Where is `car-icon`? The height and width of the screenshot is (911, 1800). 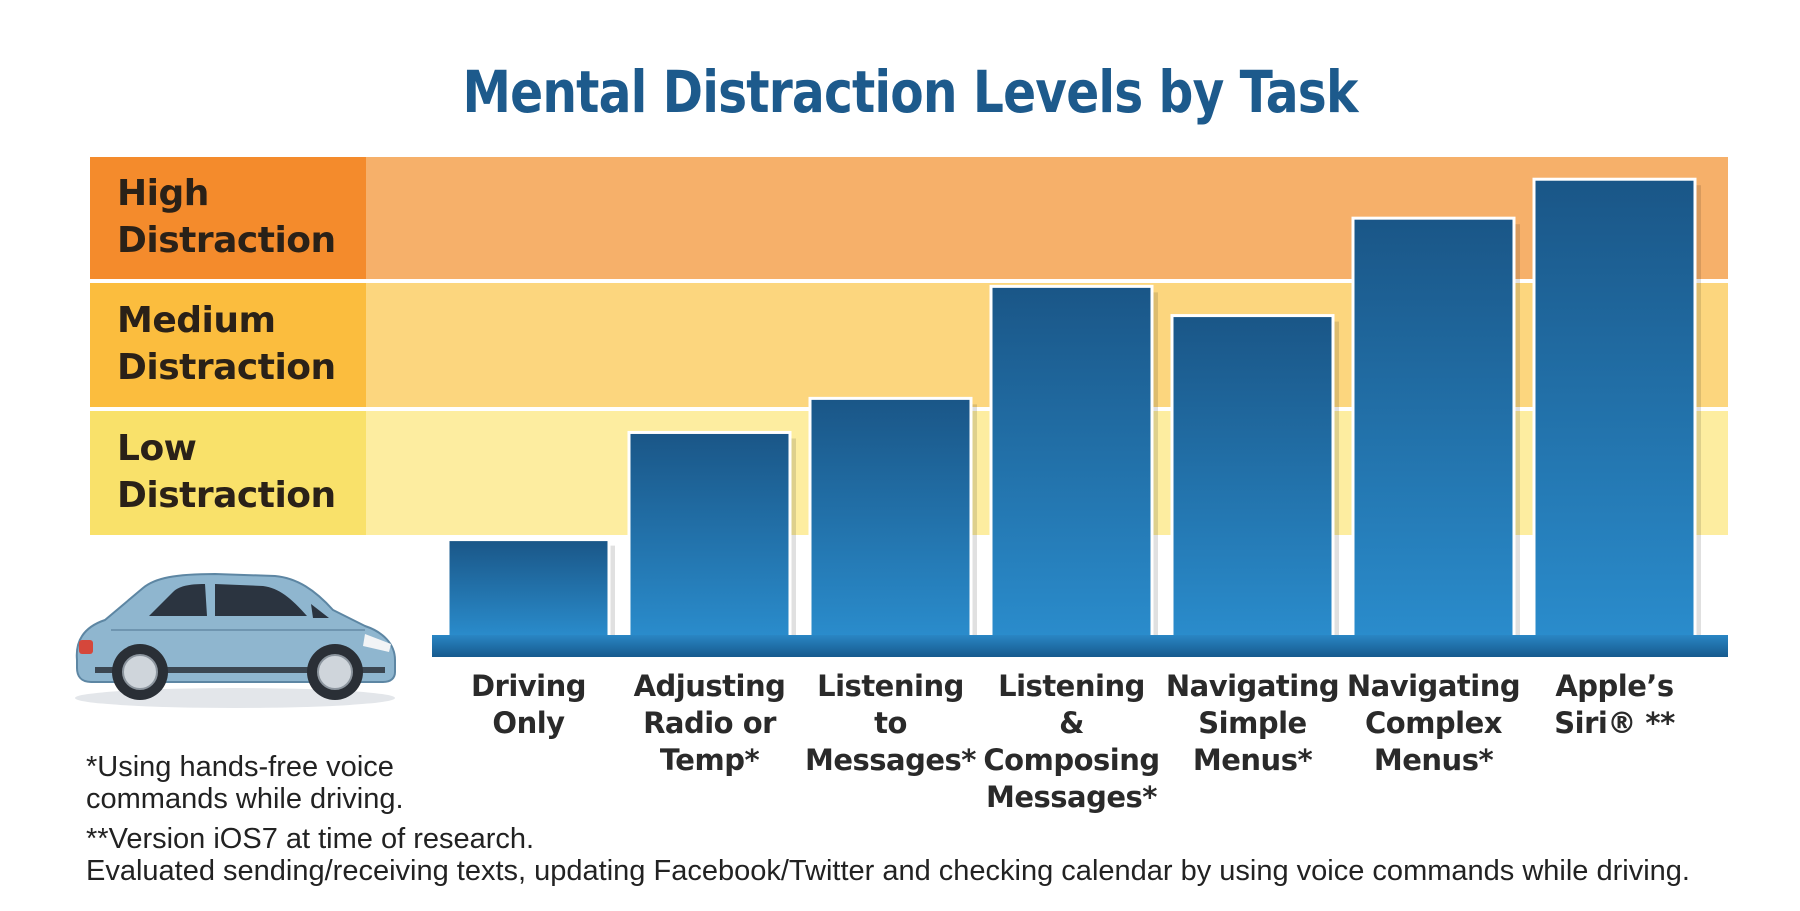
car-icon is located at coordinates (235, 640).